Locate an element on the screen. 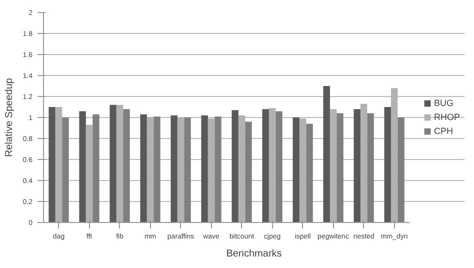  legend-label: RHOP is located at coordinates (447, 117).